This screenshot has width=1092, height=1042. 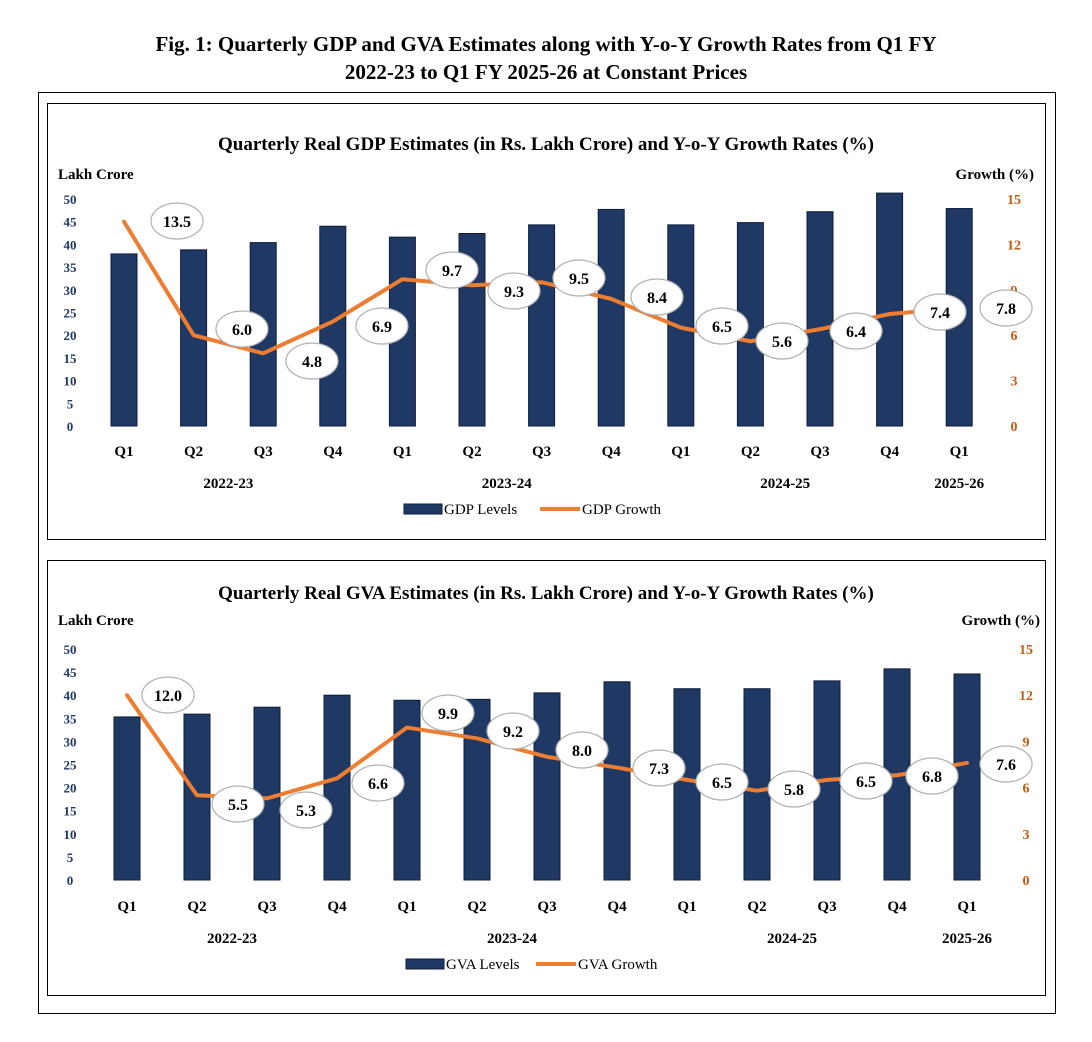 I want to click on gva-data-label: 7.3, so click(x=659, y=768).